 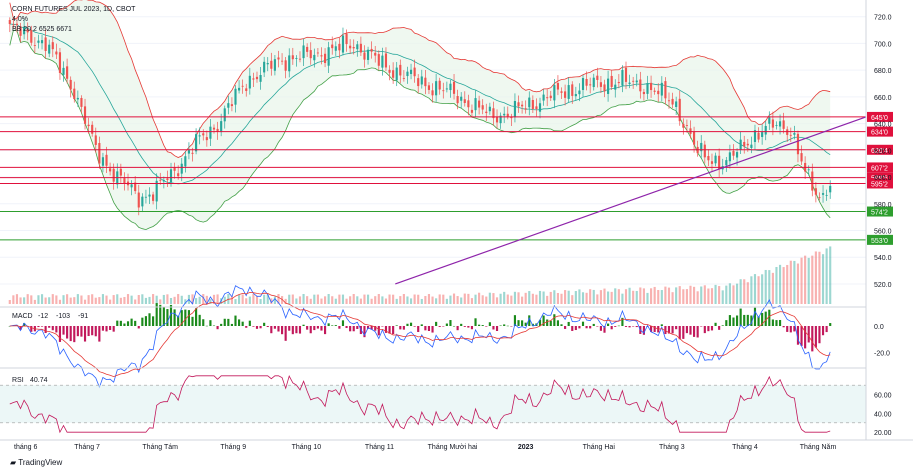 What do you see at coordinates (20, 19) in the screenshot?
I see `change-legend: 4.0%` at bounding box center [20, 19].